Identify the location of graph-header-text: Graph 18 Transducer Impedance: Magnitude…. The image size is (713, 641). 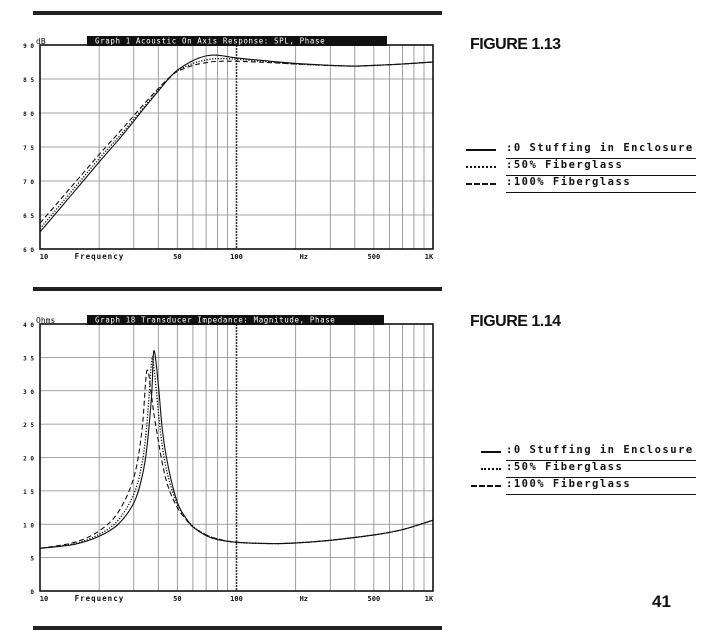
(215, 320).